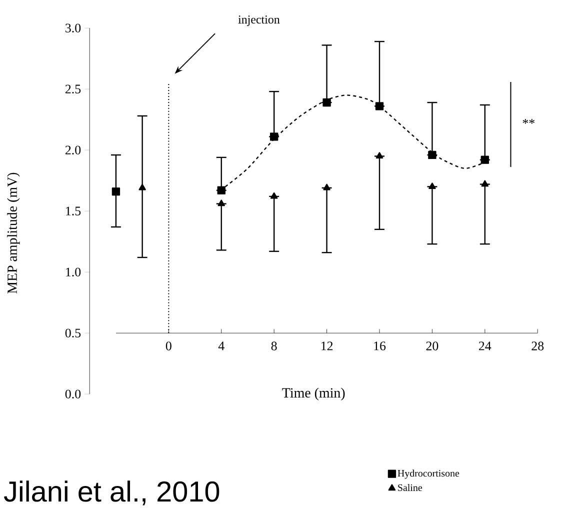  Describe the element at coordinates (528, 121) in the screenshot. I see `annotation: **` at that location.